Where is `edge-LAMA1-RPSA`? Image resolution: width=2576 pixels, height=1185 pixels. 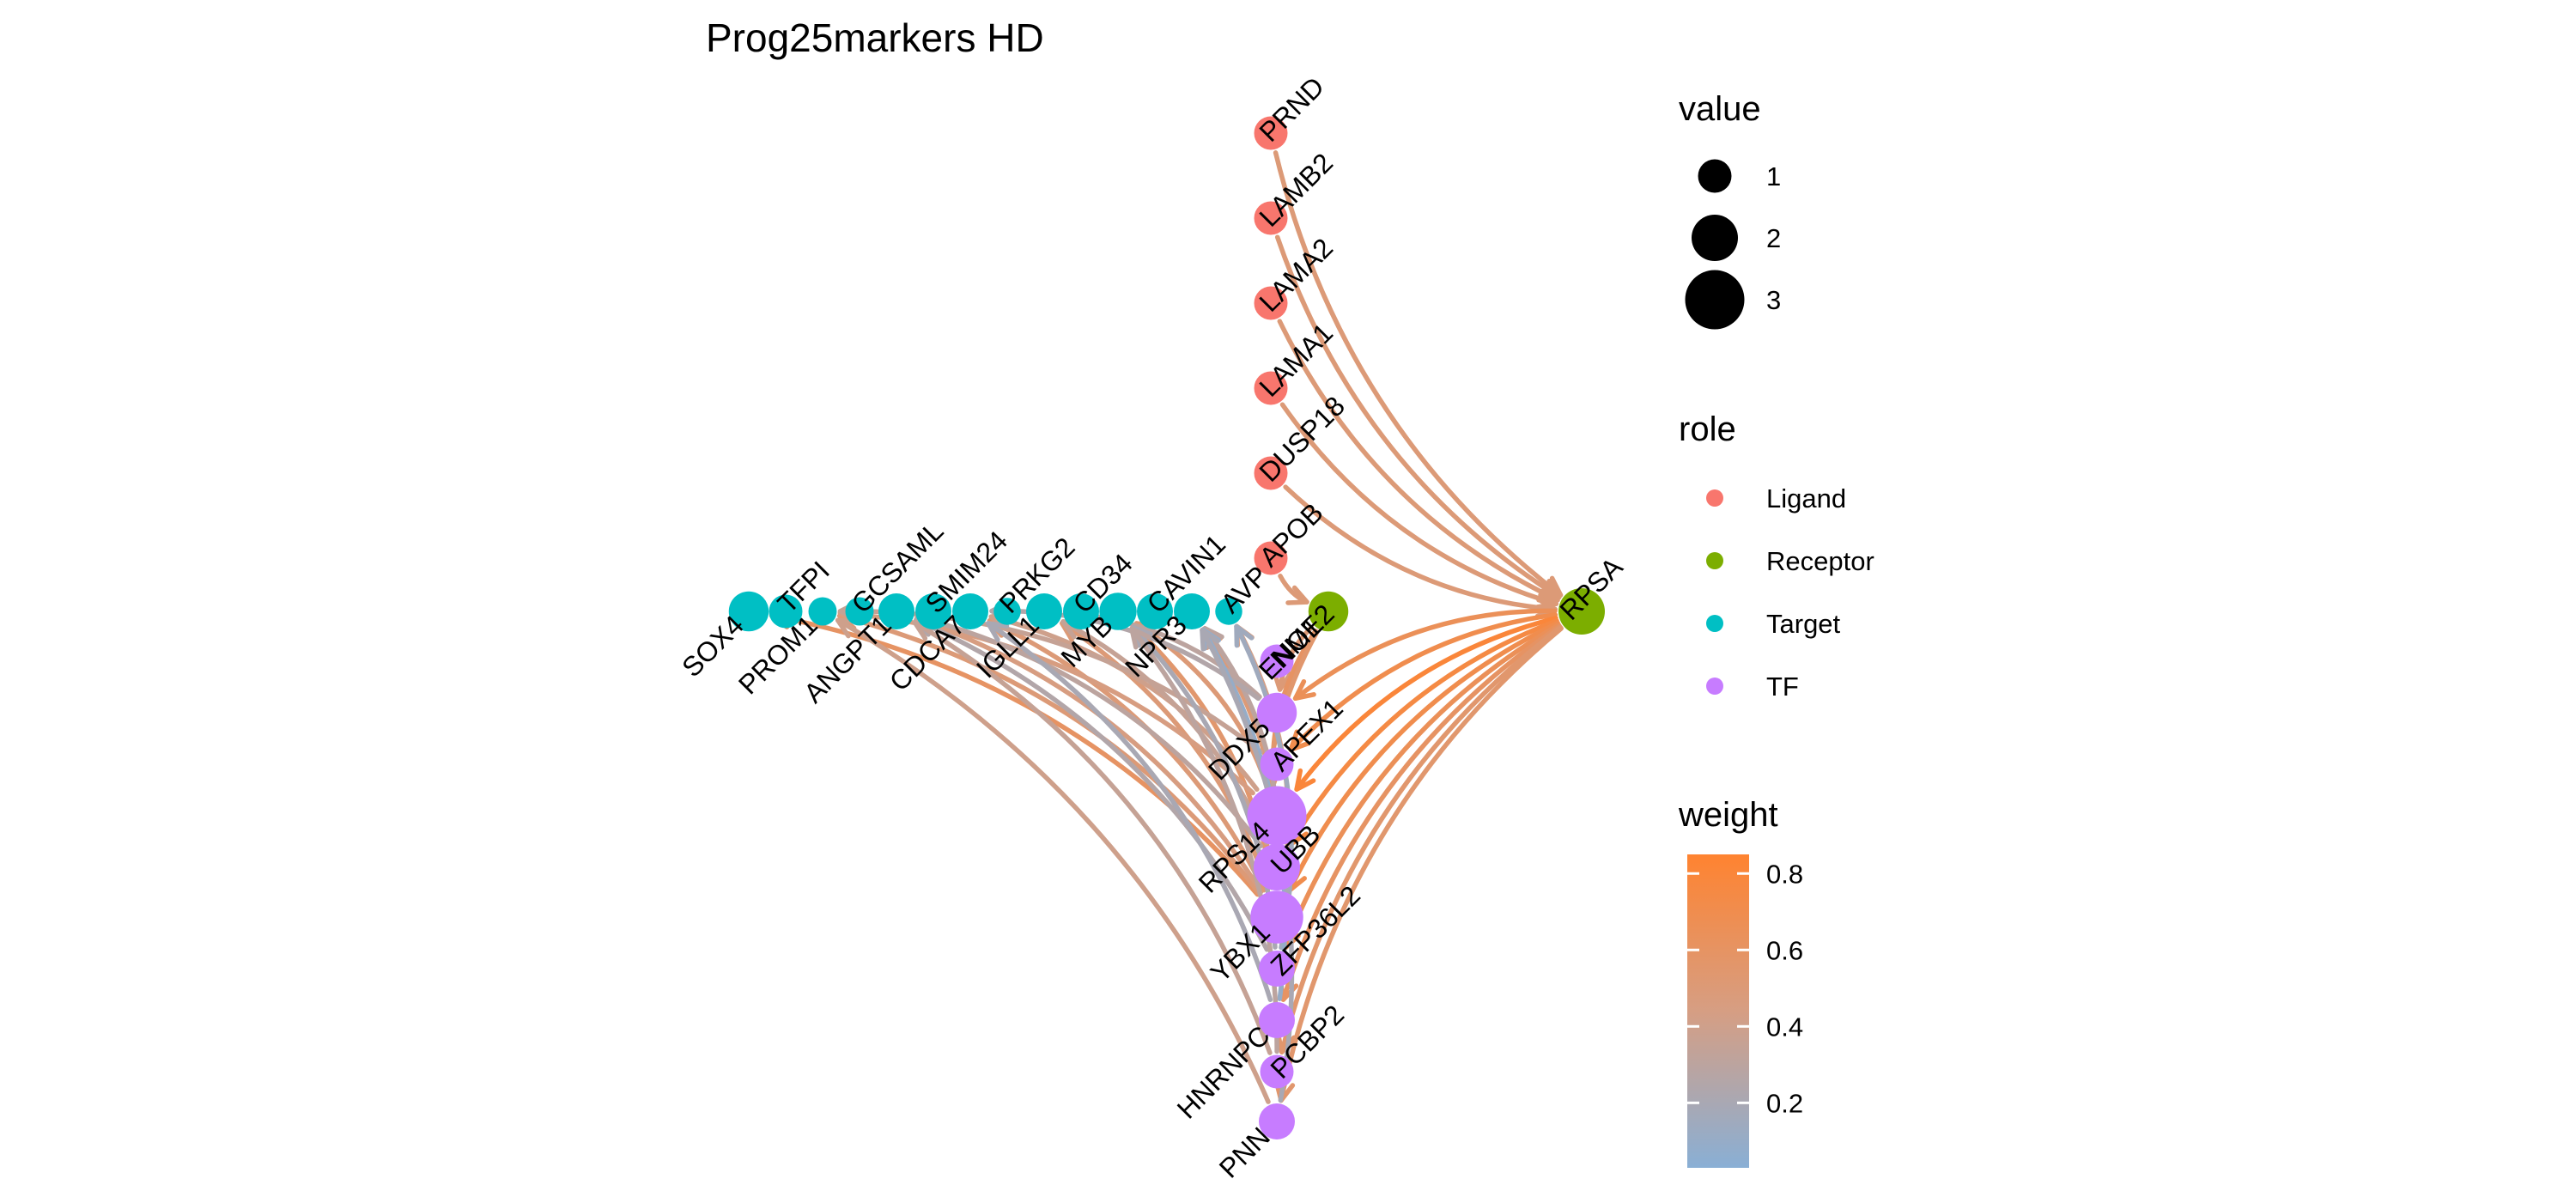 edge-LAMA1-RPSA is located at coordinates (1419, 504).